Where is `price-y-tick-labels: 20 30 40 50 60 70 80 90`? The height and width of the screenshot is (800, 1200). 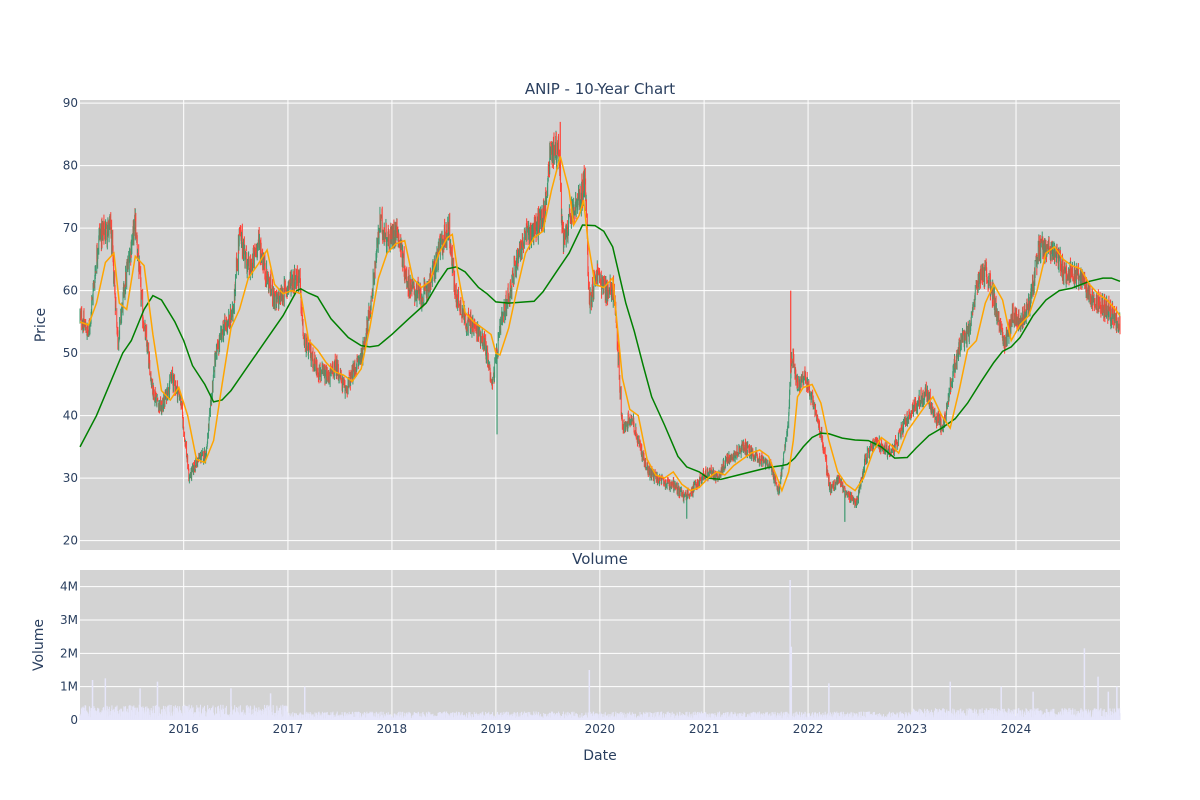 price-y-tick-labels: 20 30 40 50 60 70 80 90 is located at coordinates (70, 322).